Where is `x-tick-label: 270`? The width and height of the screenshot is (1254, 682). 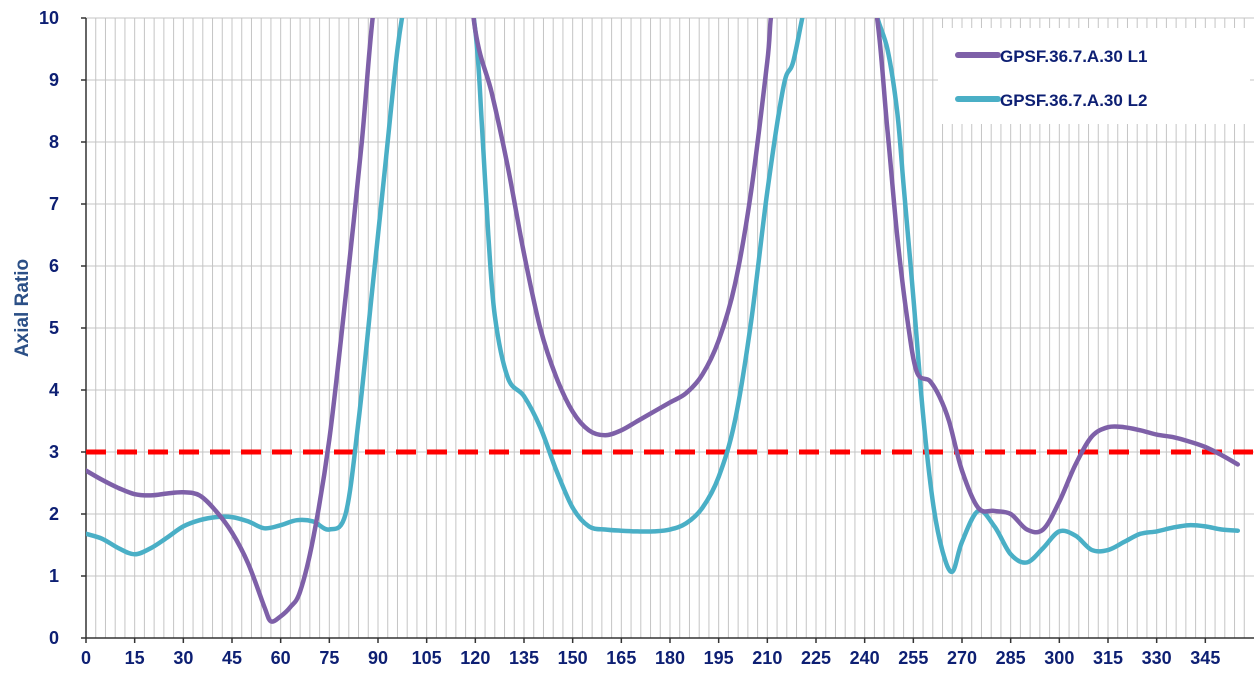
x-tick-label: 270 is located at coordinates (962, 658).